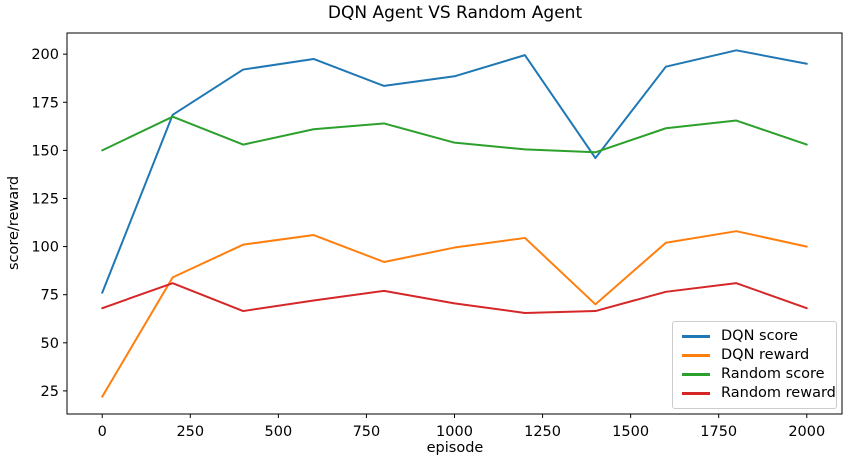 Image resolution: width=850 pixels, height=470 pixels. Describe the element at coordinates (102, 432) in the screenshot. I see `x-tick-label: 0` at that location.